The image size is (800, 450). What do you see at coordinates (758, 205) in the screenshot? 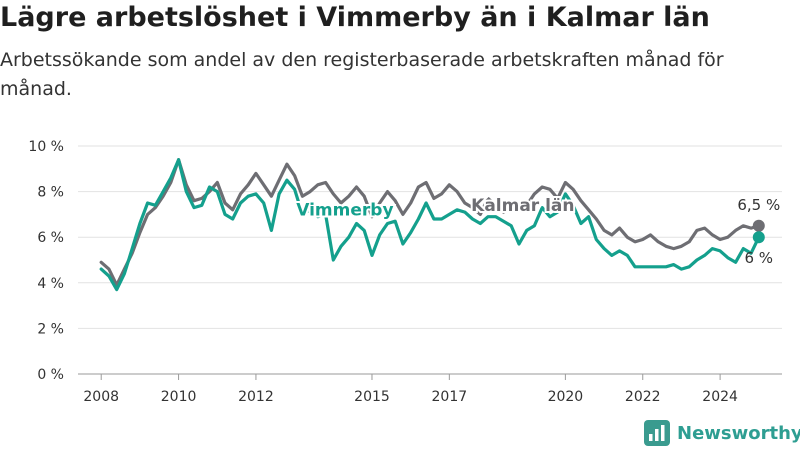
I see `end-value-label-kalmar-lan: 6,5 %` at bounding box center [758, 205].